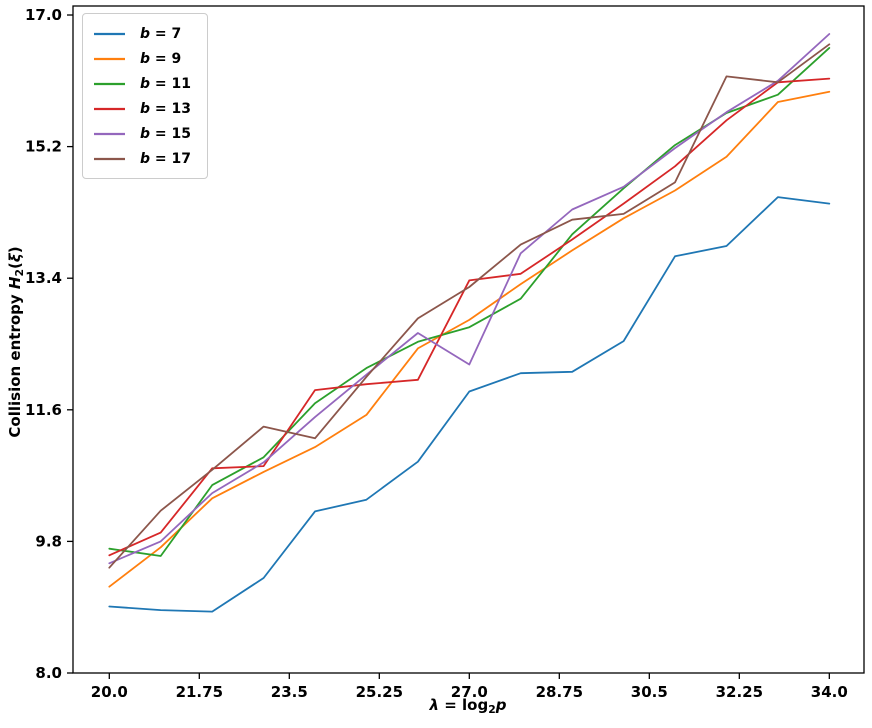  Describe the element at coordinates (15, 283) in the screenshot. I see `y-axis-label-var: H` at that location.